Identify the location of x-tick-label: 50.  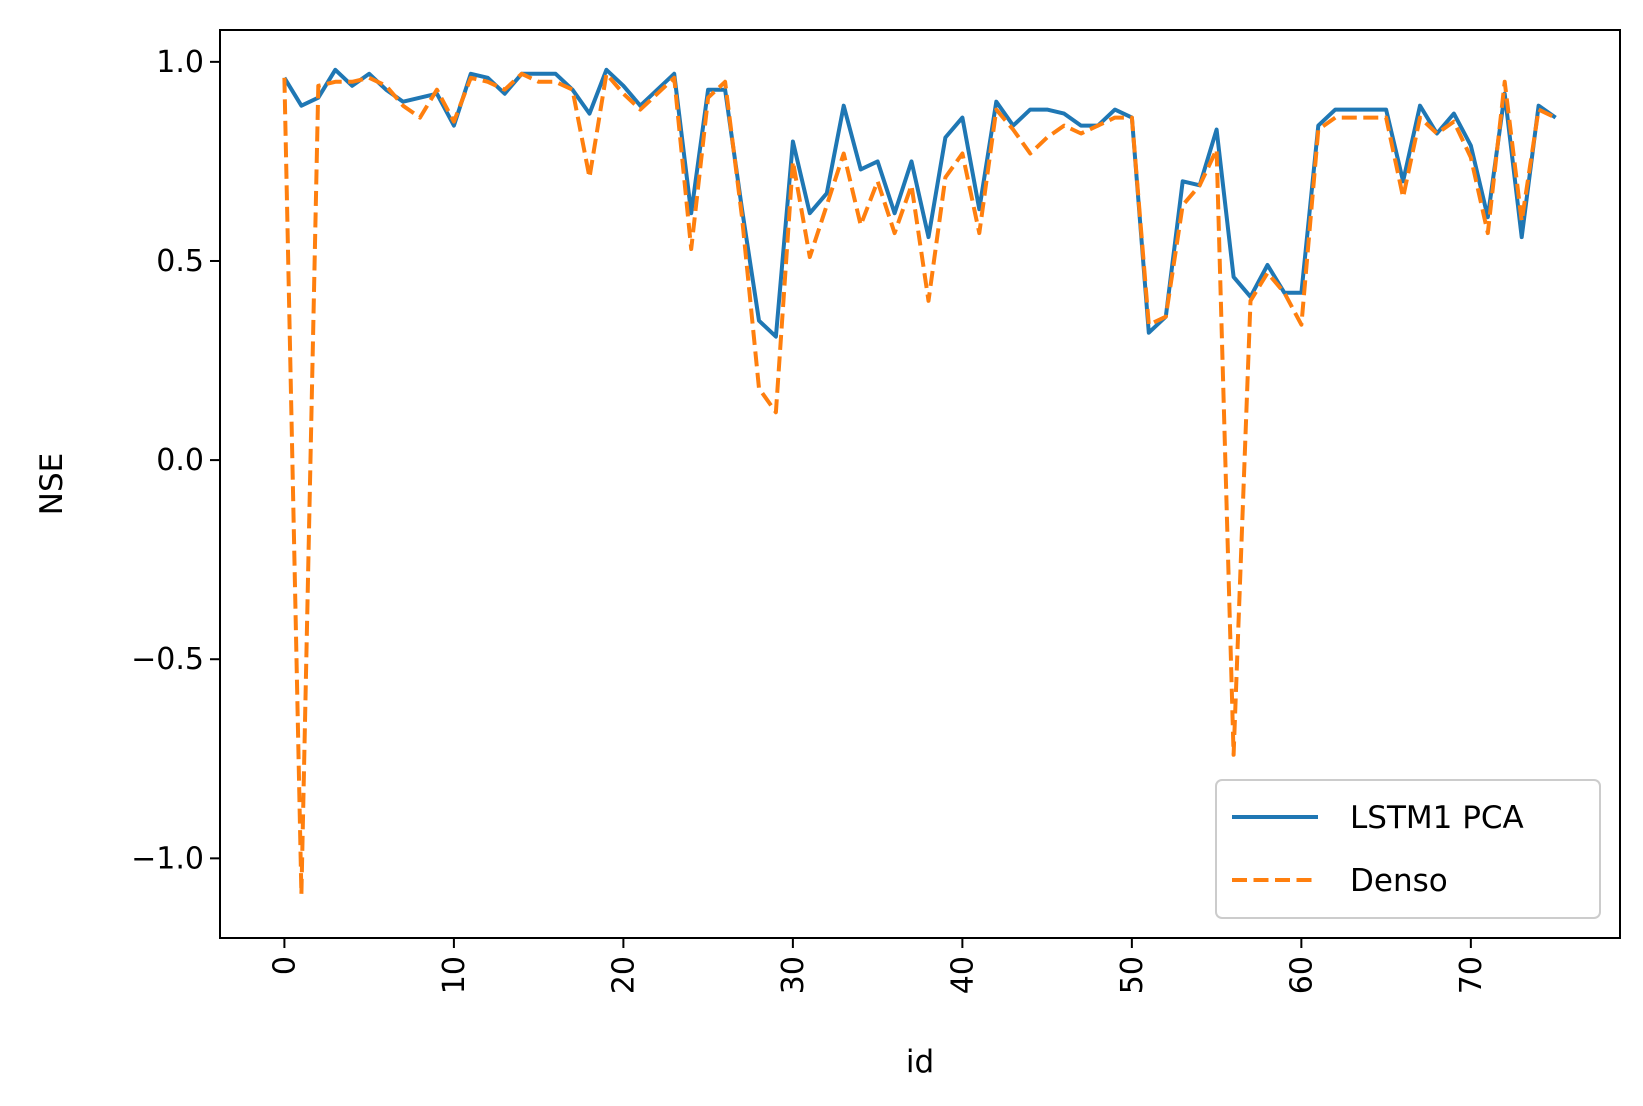
(1132, 975).